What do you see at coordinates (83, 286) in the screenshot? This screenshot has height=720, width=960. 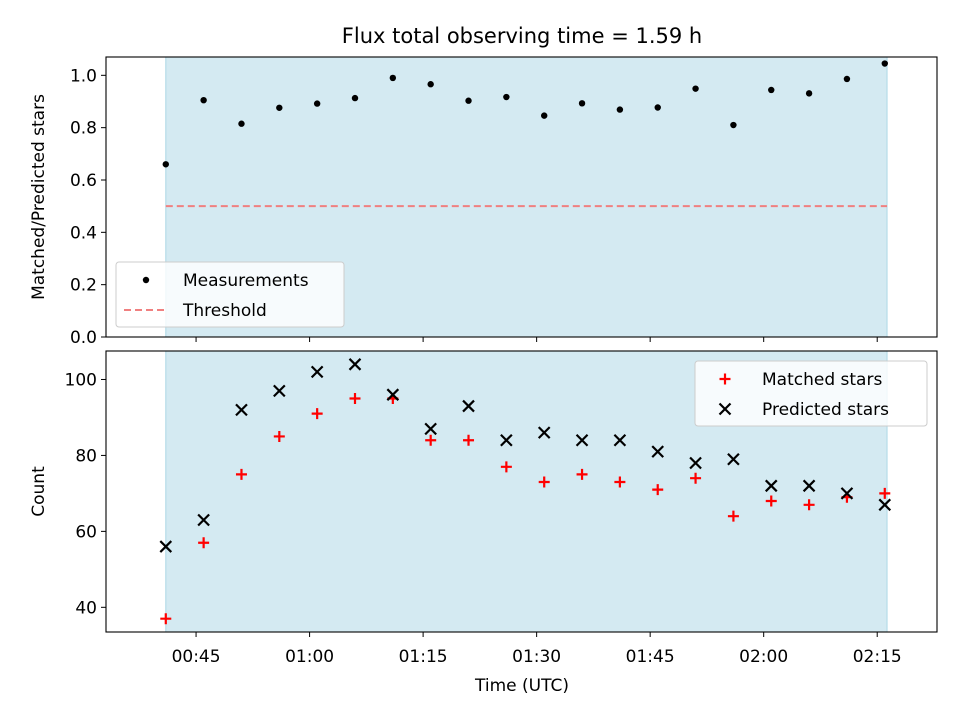 I see `y-tick-label: 0.2` at bounding box center [83, 286].